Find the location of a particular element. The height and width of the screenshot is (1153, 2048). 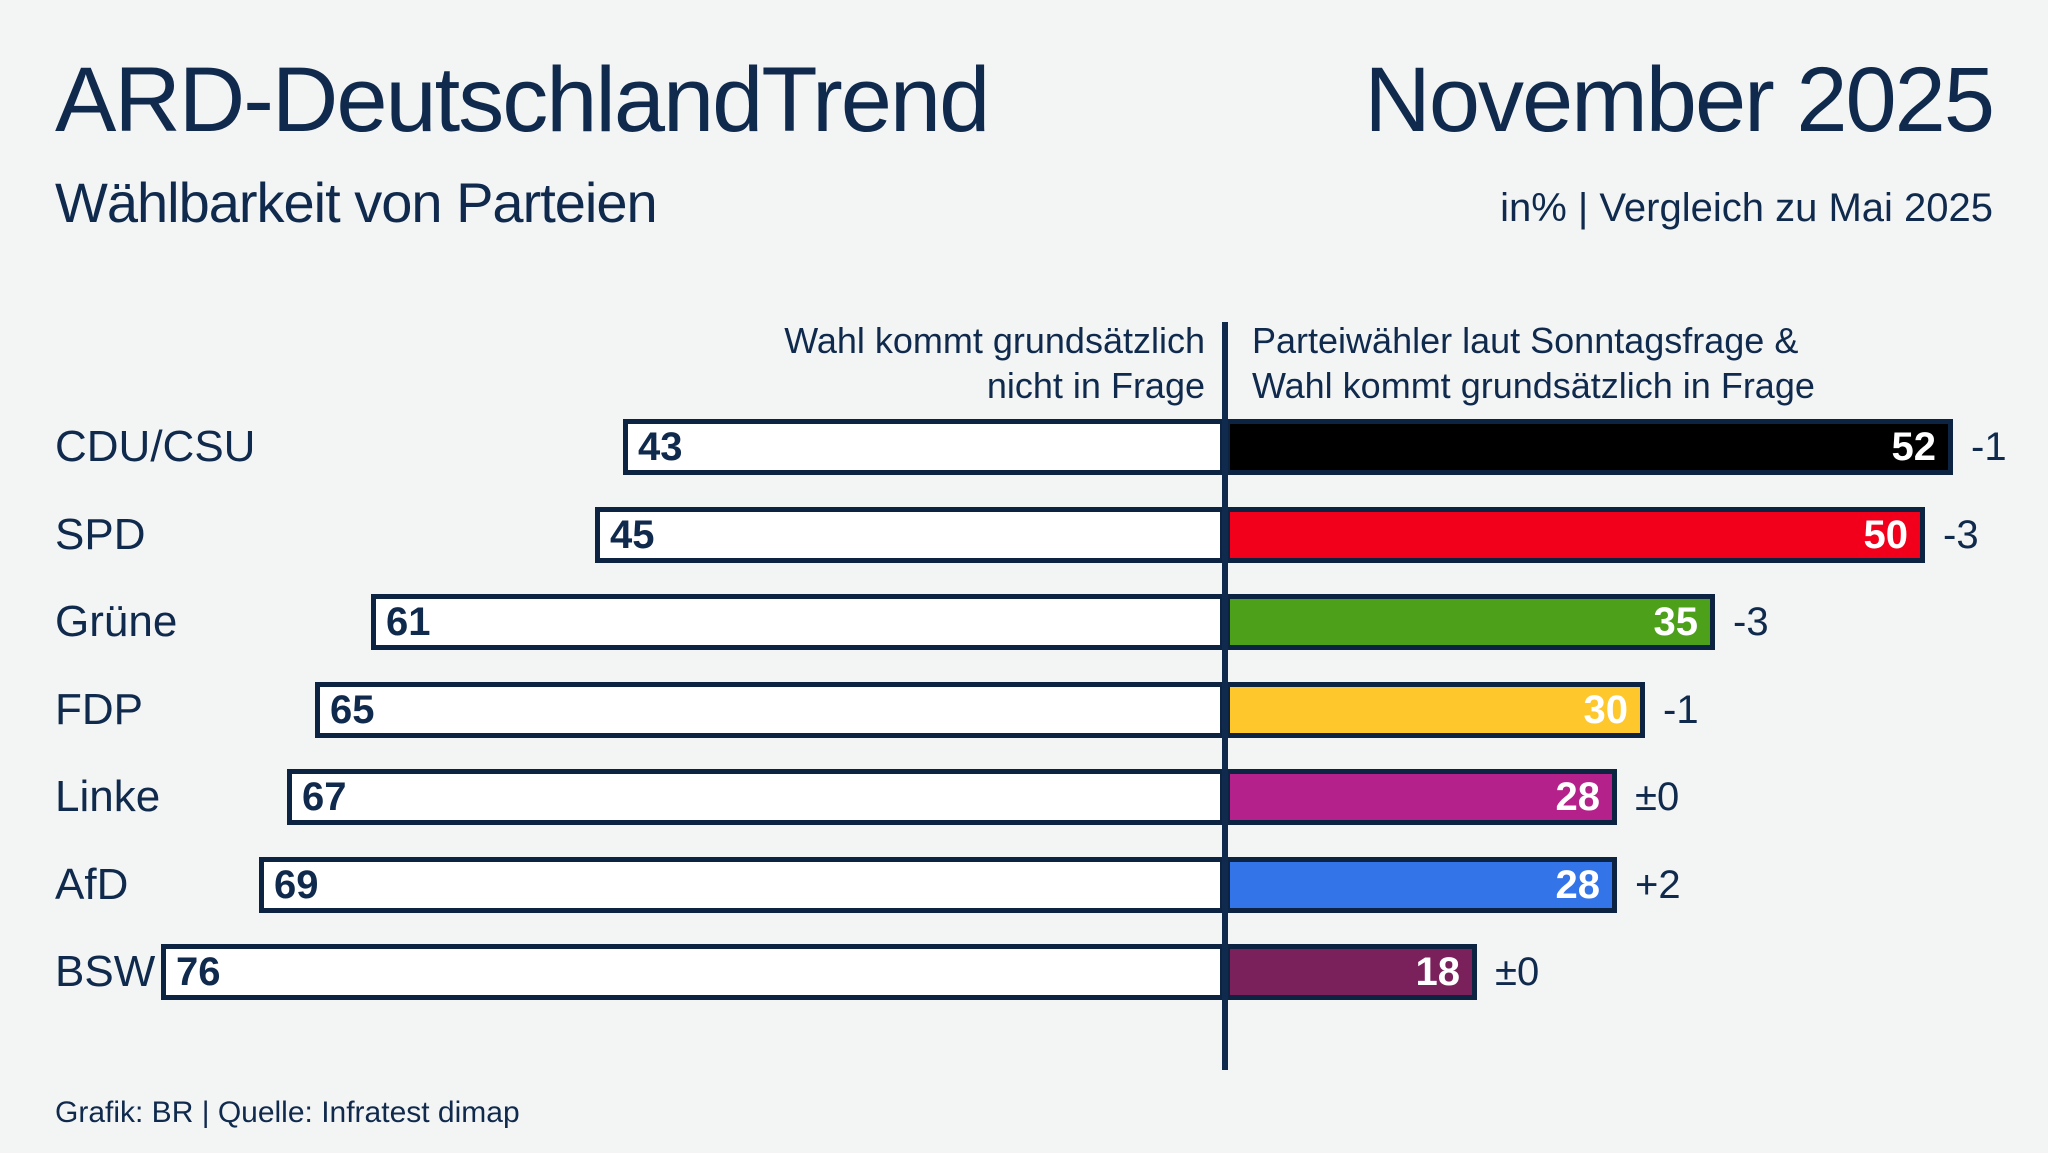

bar-value-right: 35 is located at coordinates (1676, 622).